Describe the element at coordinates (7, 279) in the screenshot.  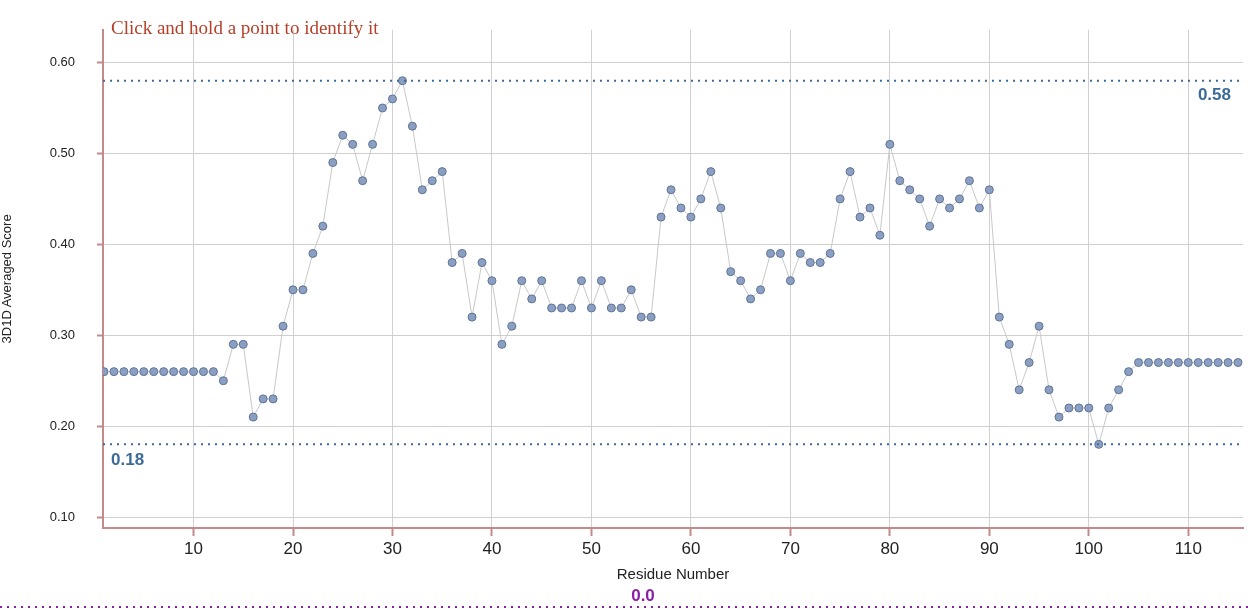
I see `y-axis-title: 3D1D Averaged Score` at that location.